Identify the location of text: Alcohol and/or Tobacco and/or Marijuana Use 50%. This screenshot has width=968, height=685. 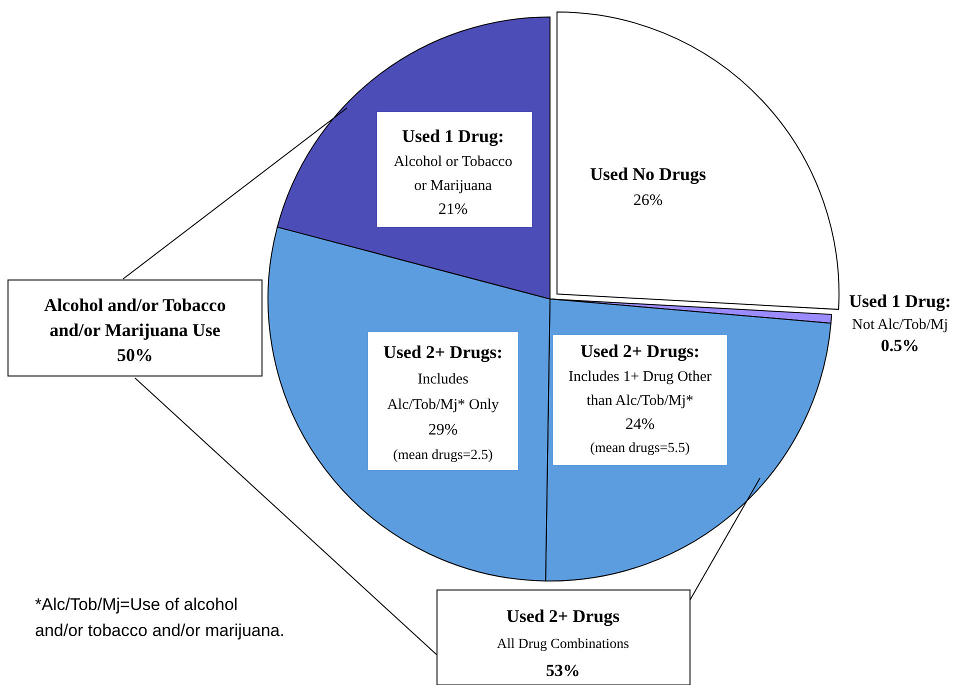
(135, 330).